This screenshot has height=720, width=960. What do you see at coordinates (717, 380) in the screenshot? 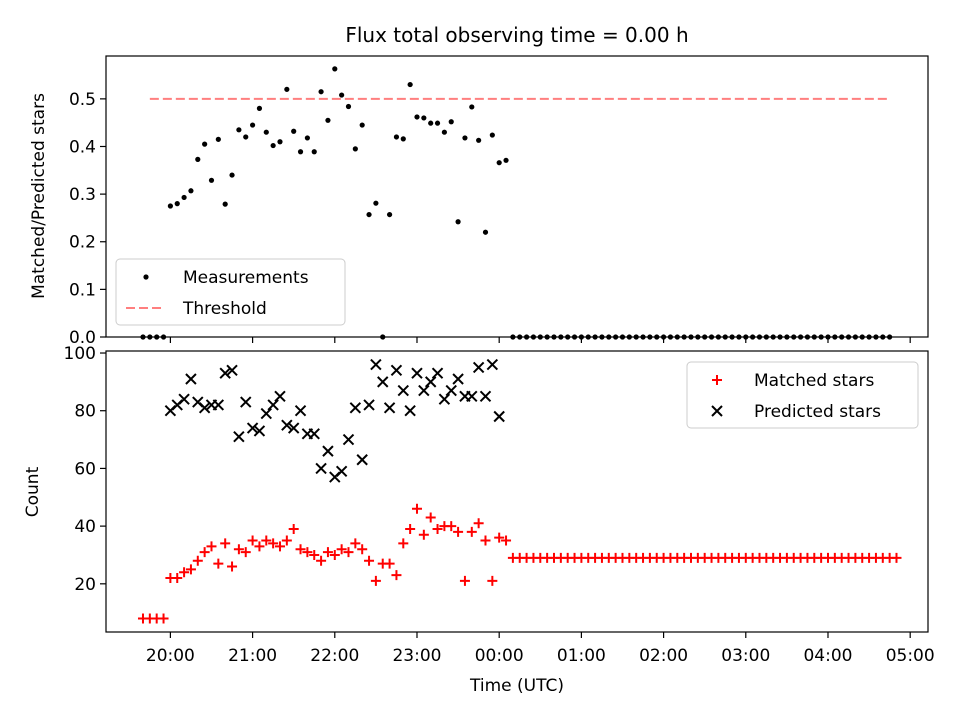
I see `legend-symbol` at bounding box center [717, 380].